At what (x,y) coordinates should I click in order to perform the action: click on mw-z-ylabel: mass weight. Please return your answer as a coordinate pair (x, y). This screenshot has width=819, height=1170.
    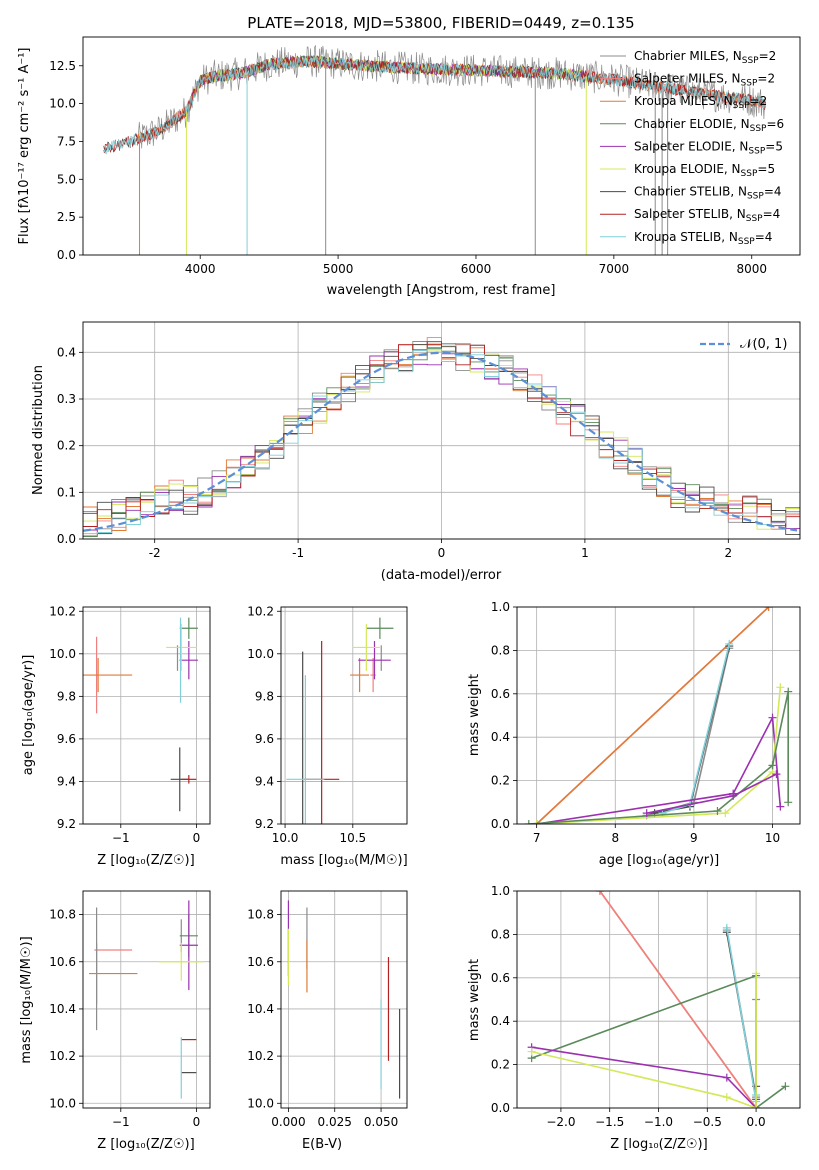
    Looking at the image, I should click on (474, 1000).